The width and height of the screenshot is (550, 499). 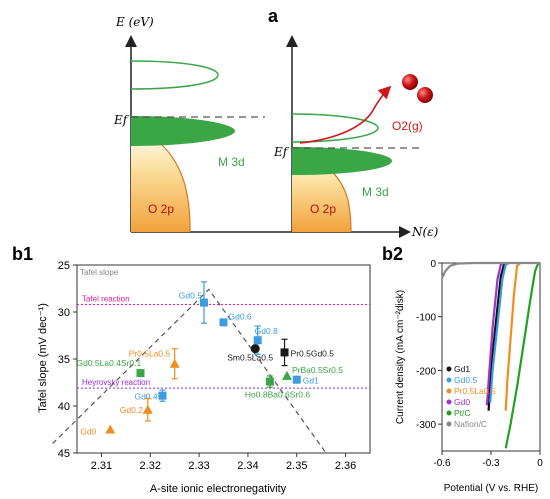 I want to click on b2-x-axis-label: Potential (V vs. RHE), so click(x=491, y=488).